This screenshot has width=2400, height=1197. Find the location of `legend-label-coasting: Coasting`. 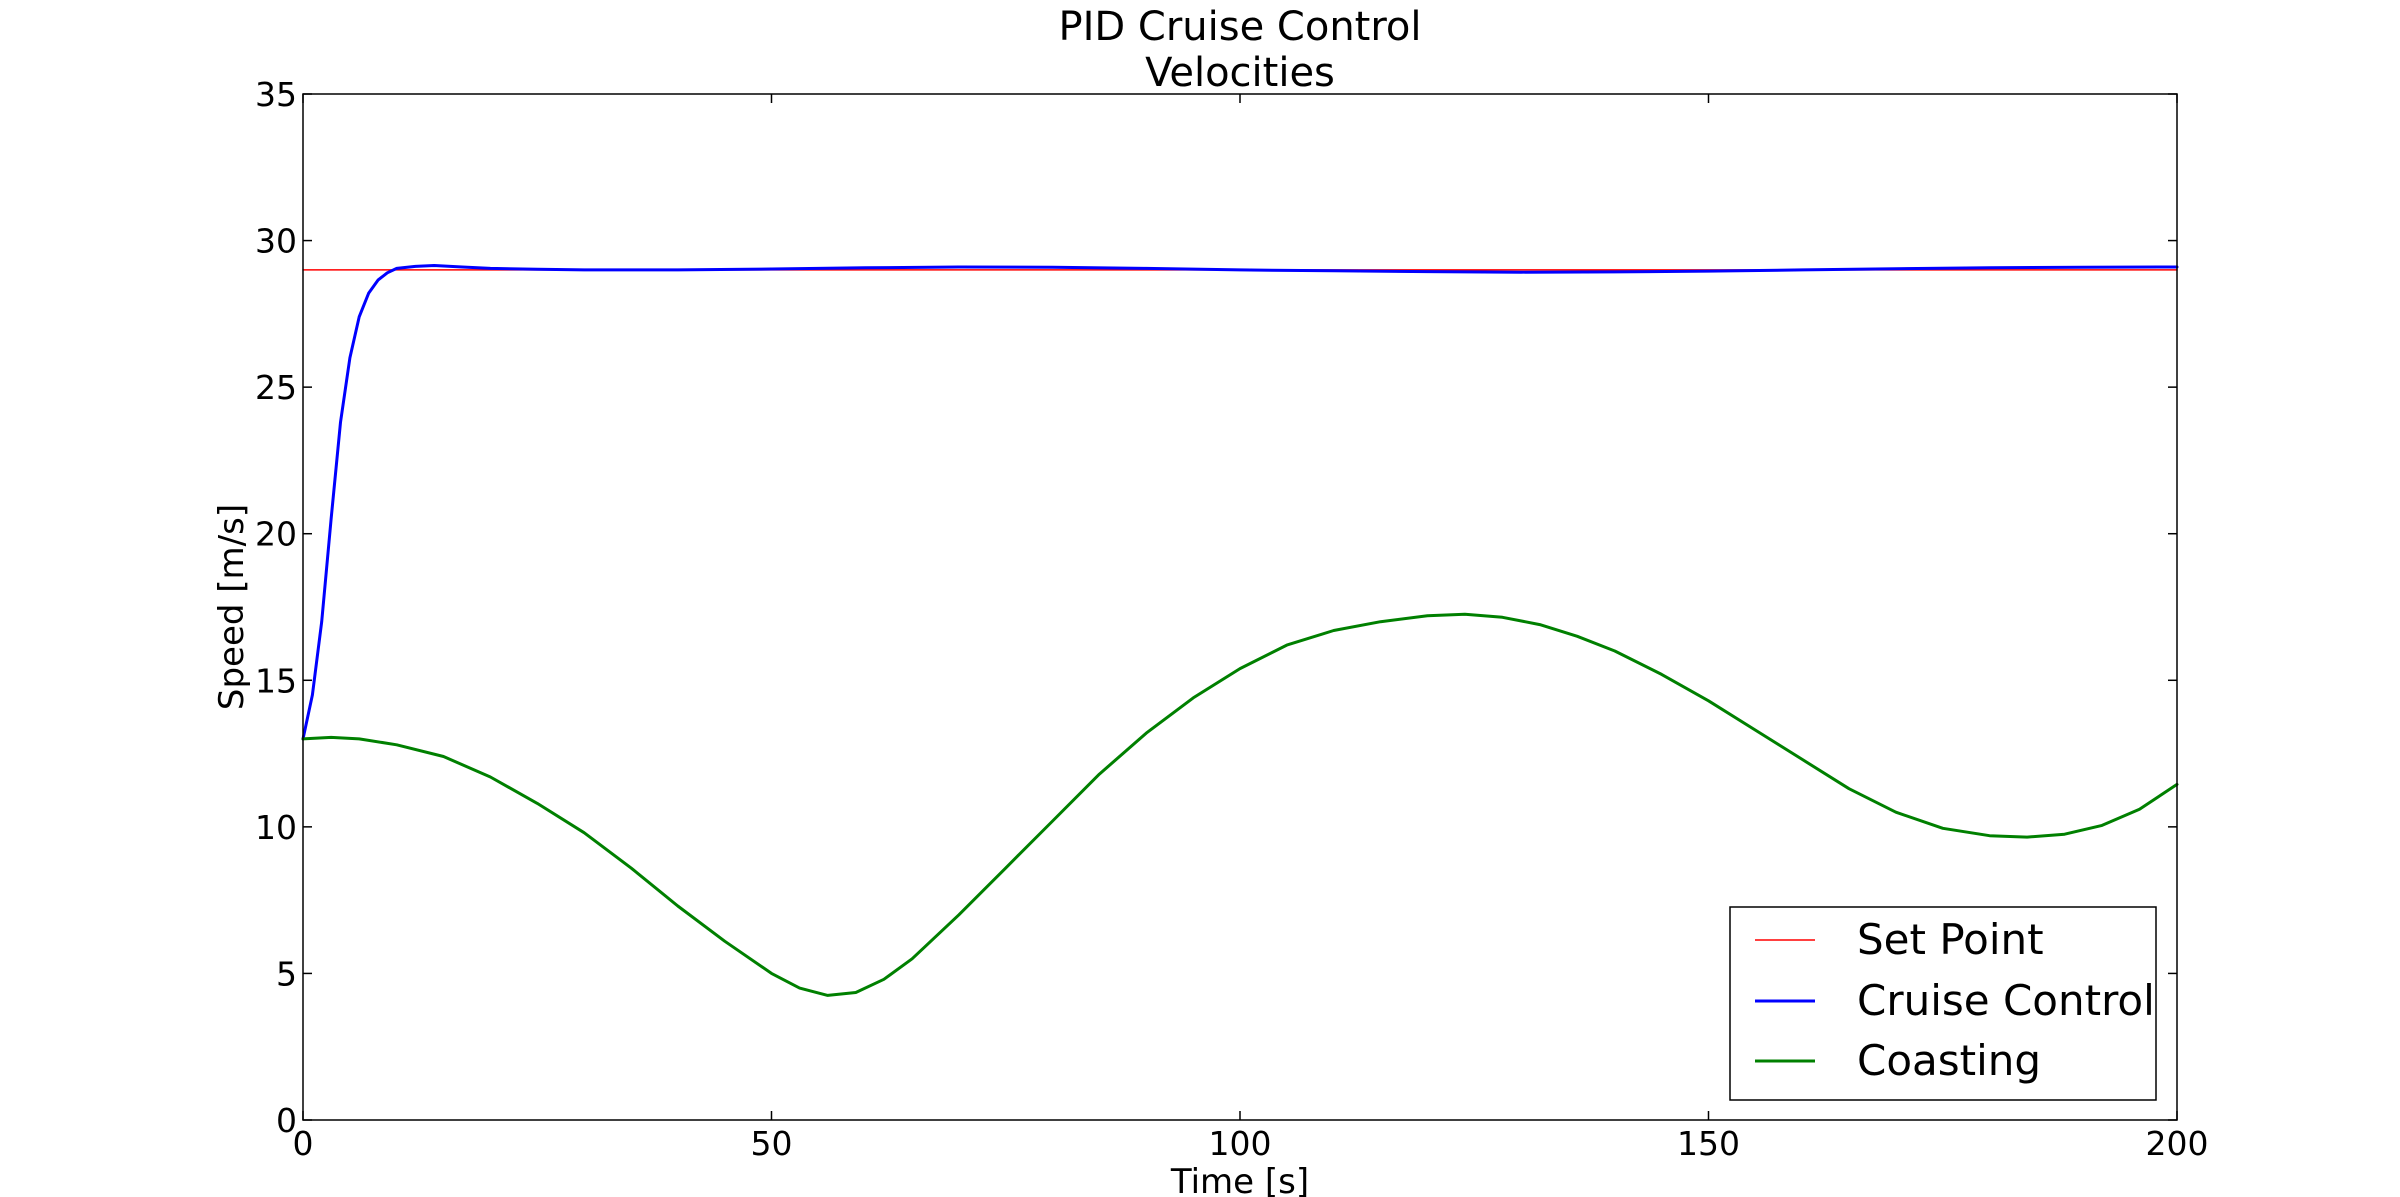

legend-label-coasting: Coasting is located at coordinates (1949, 1060).